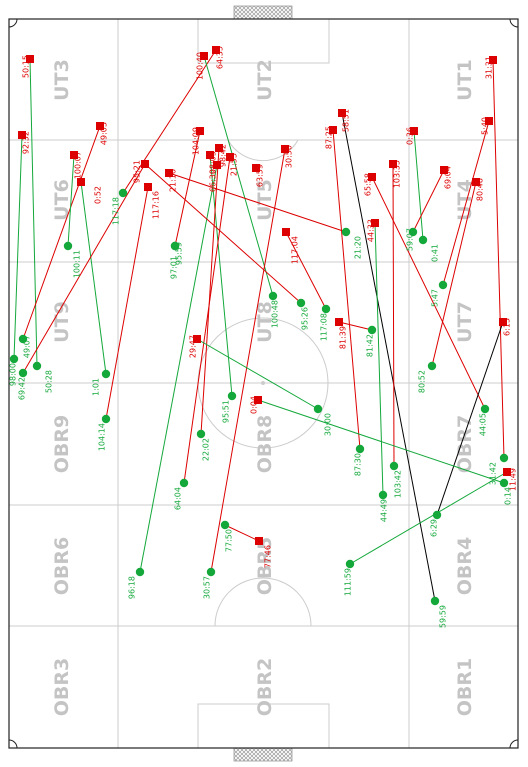 The image size is (528, 767). Describe the element at coordinates (265, 200) in the screenshot. I see `zone-label-ut5: UT5` at that location.